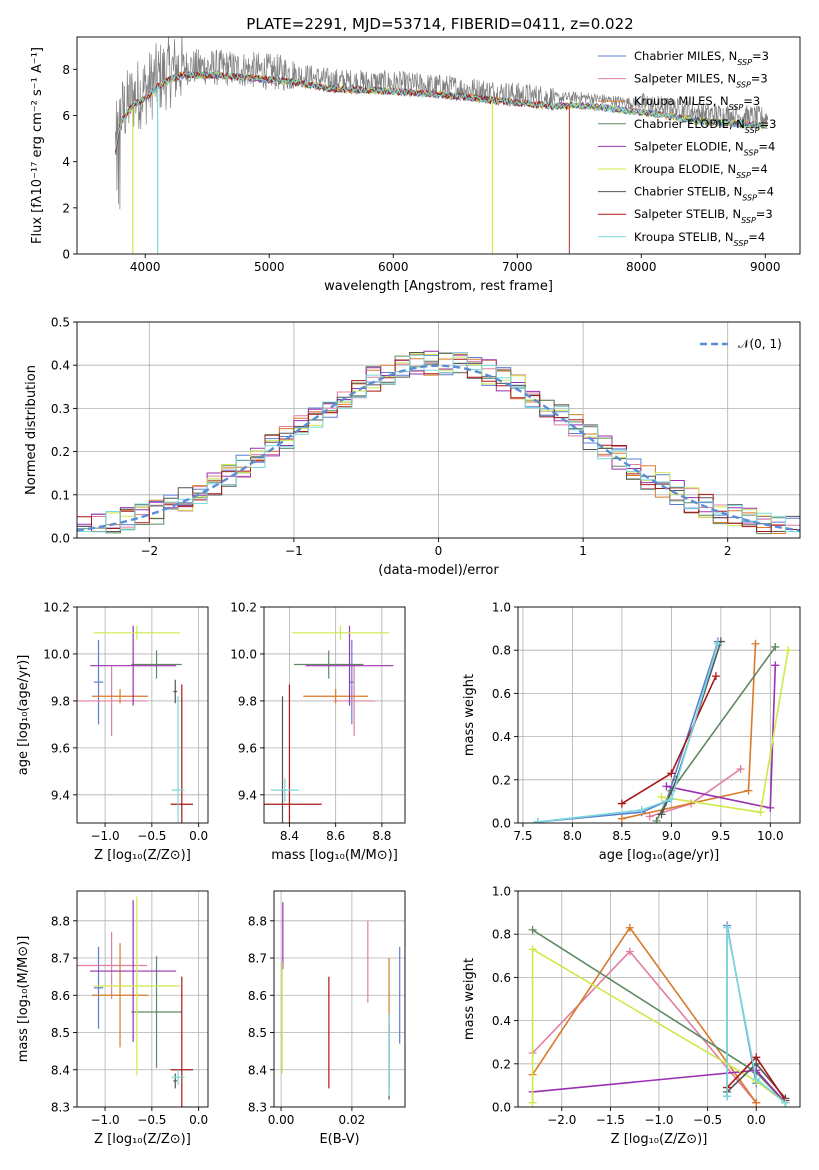 This screenshot has width=819, height=1170. I want to click on x-tick-label: 9.5, so click(720, 836).